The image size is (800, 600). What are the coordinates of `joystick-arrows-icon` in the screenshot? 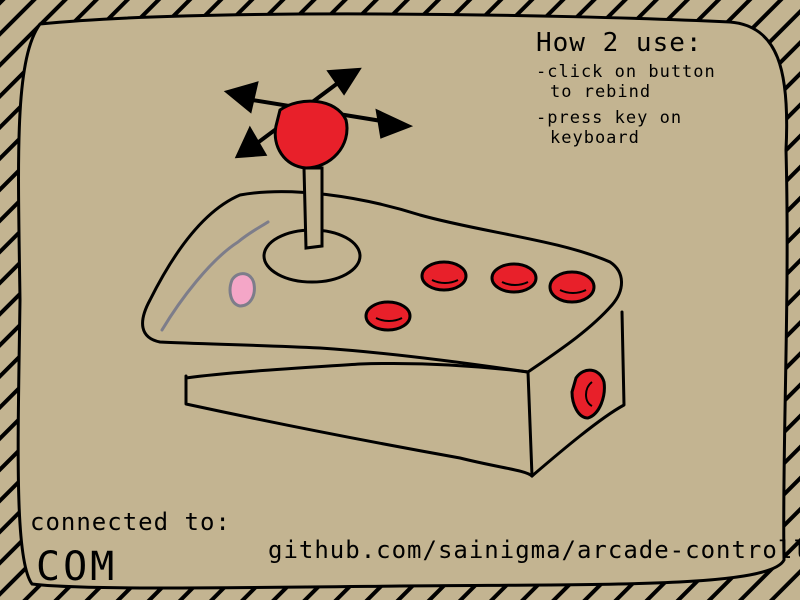 It's located at (318, 113).